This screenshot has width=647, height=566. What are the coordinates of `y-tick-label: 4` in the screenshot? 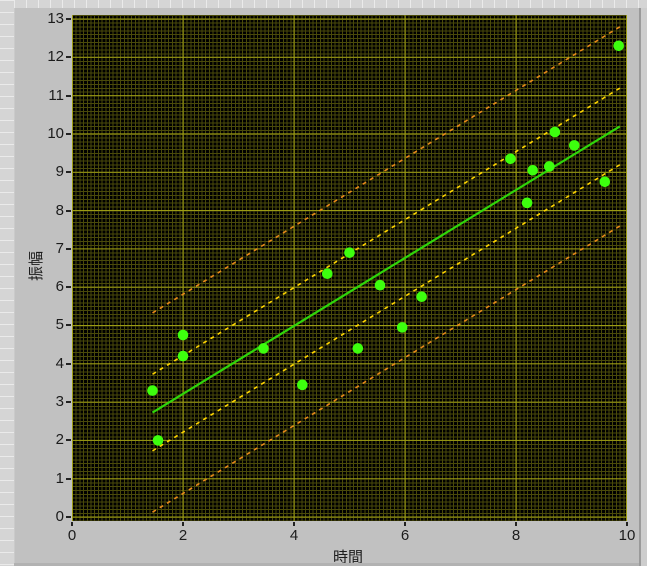 It's located at (59, 363).